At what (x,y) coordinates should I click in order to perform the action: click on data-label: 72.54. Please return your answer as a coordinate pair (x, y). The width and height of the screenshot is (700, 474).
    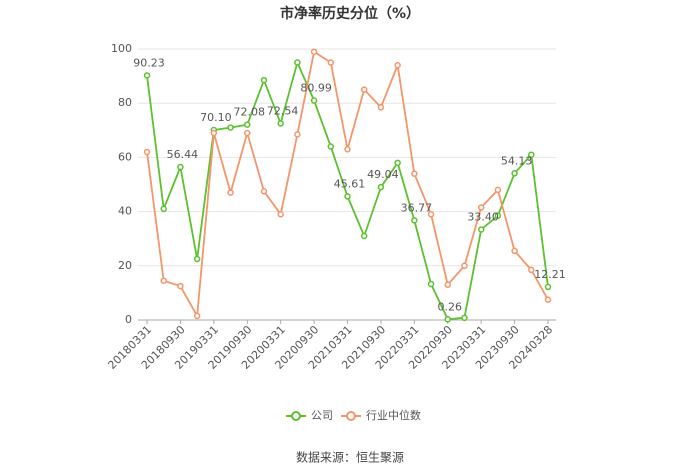
    Looking at the image, I should click on (283, 110).